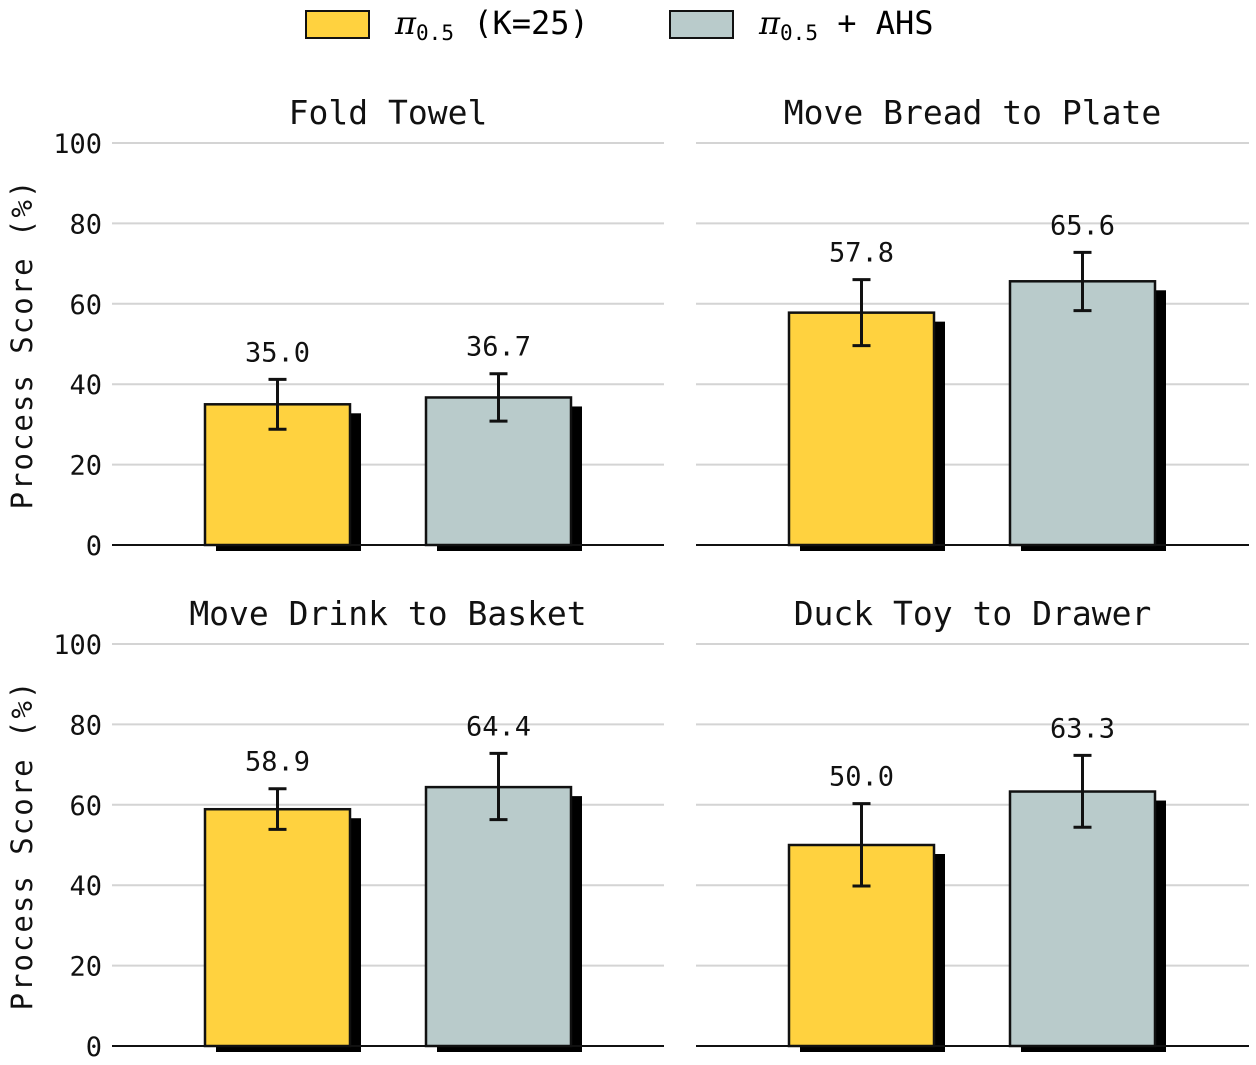  I want to click on data-label: 36.7, so click(498, 347).